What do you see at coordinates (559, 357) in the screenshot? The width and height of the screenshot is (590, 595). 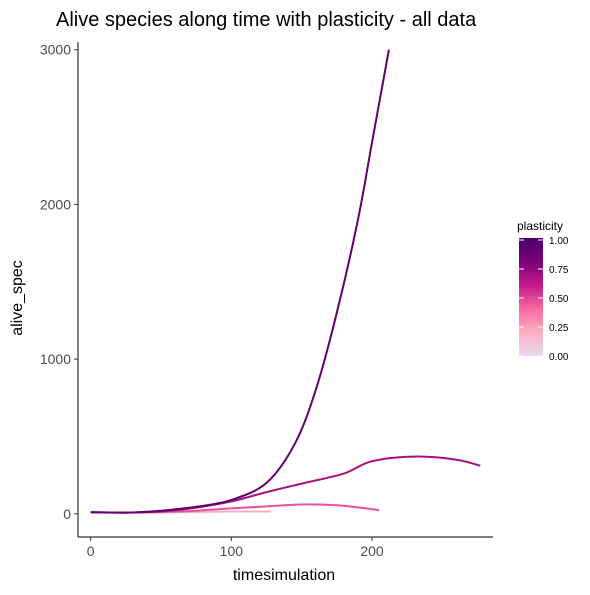 I see `legend-tick-label: 0.00` at bounding box center [559, 357].